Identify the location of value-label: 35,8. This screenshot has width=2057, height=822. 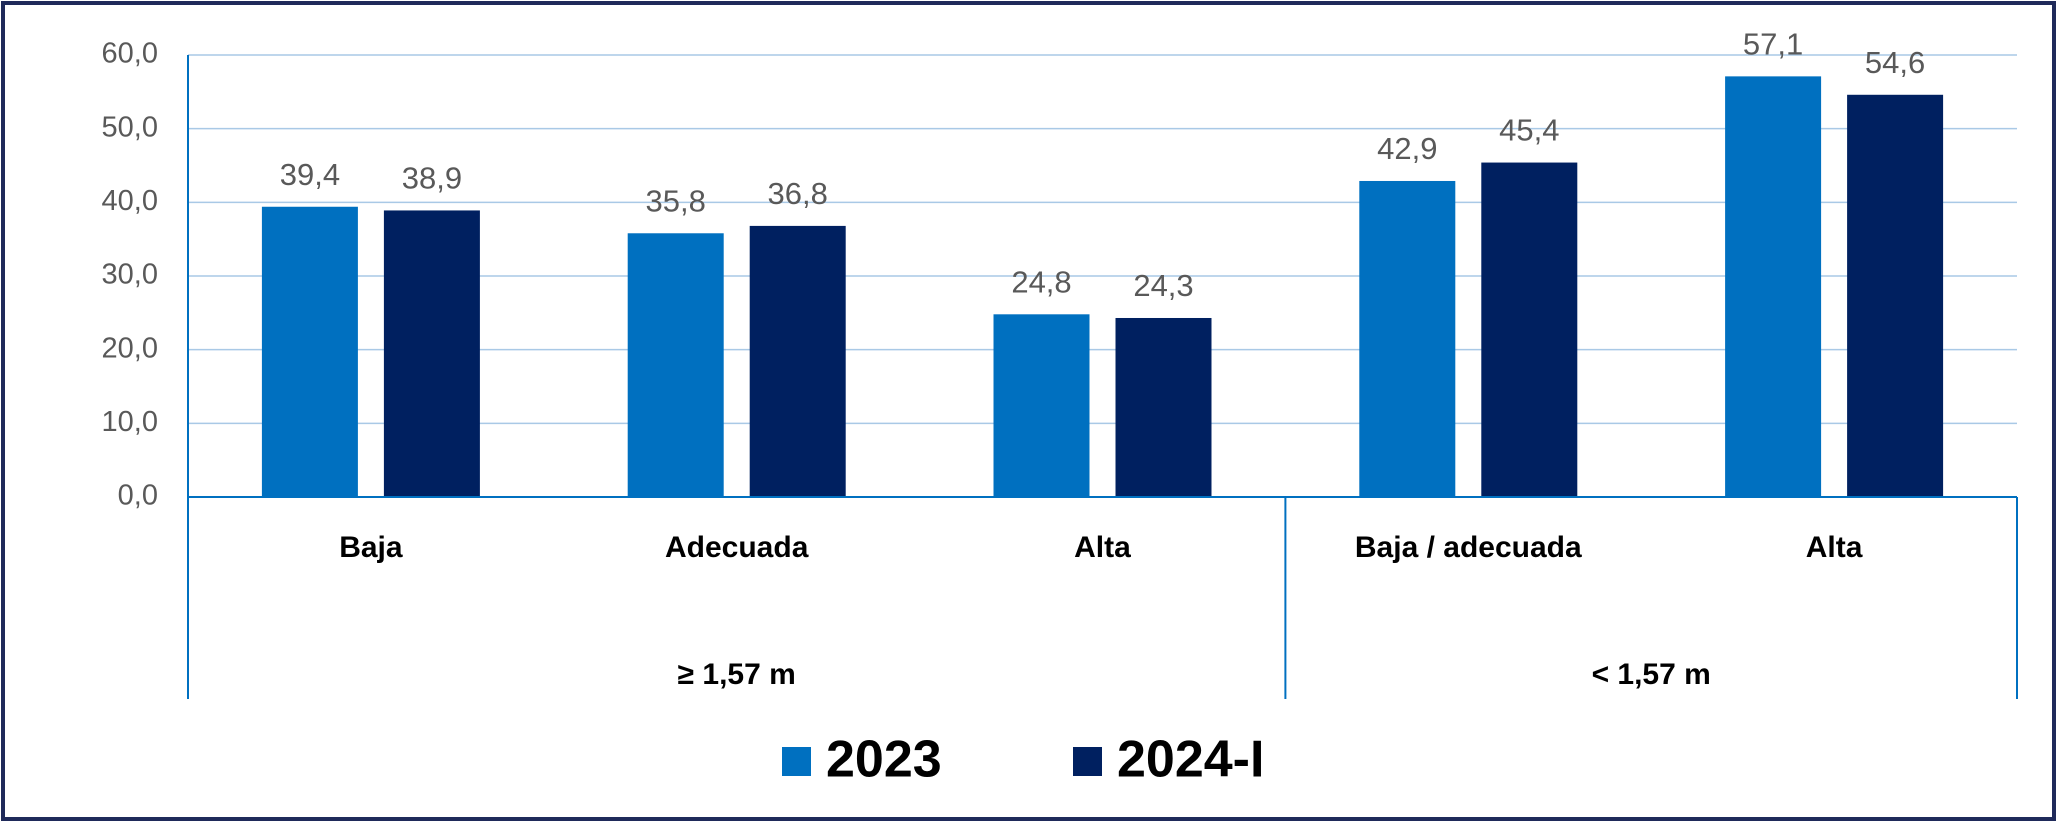
(676, 200).